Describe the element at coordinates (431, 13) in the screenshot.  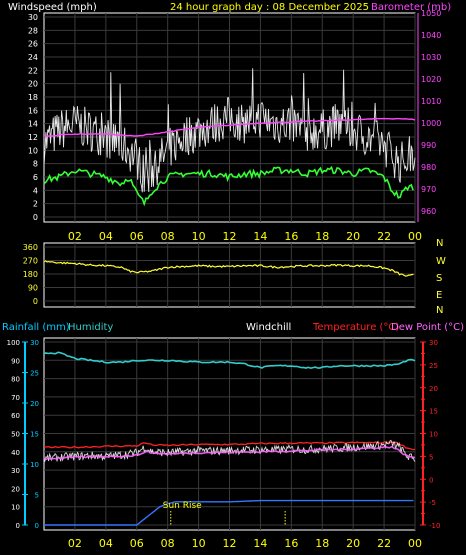
I see `barometer-tick-label: 1050` at that location.